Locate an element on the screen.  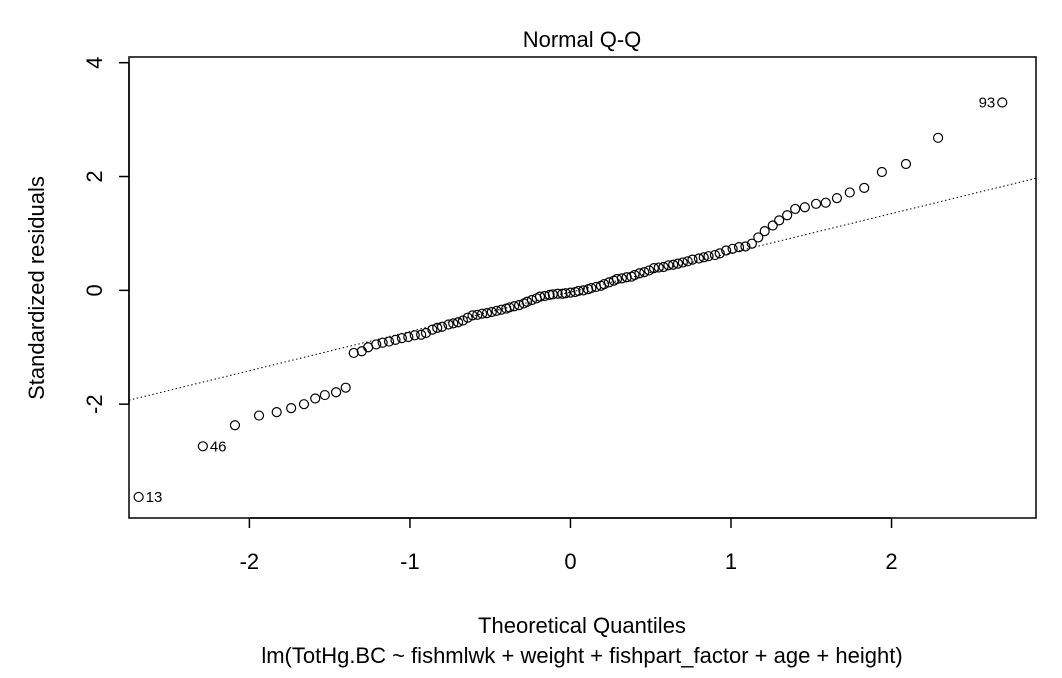
point-label: 46 is located at coordinates (218, 446).